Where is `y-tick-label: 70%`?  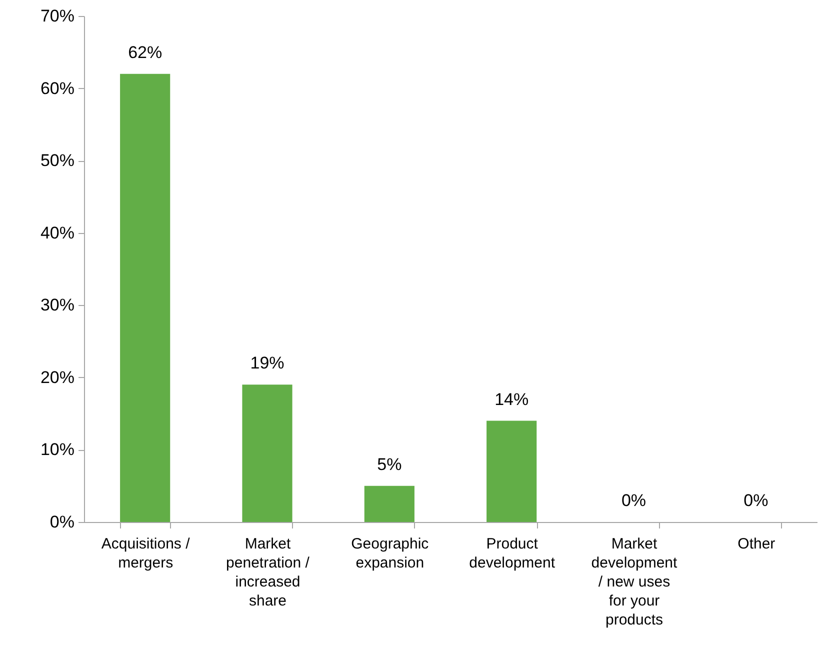 y-tick-label: 70% is located at coordinates (57, 16).